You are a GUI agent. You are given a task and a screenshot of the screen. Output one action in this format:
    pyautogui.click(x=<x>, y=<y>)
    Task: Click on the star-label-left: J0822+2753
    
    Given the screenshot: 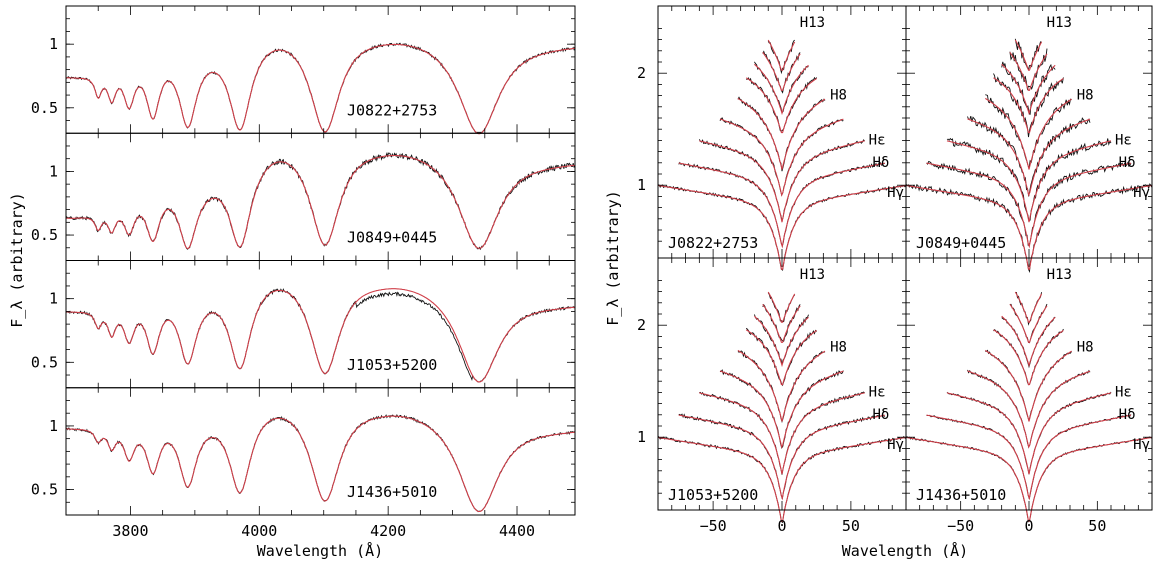 What is the action you would take?
    pyautogui.click(x=392, y=110)
    